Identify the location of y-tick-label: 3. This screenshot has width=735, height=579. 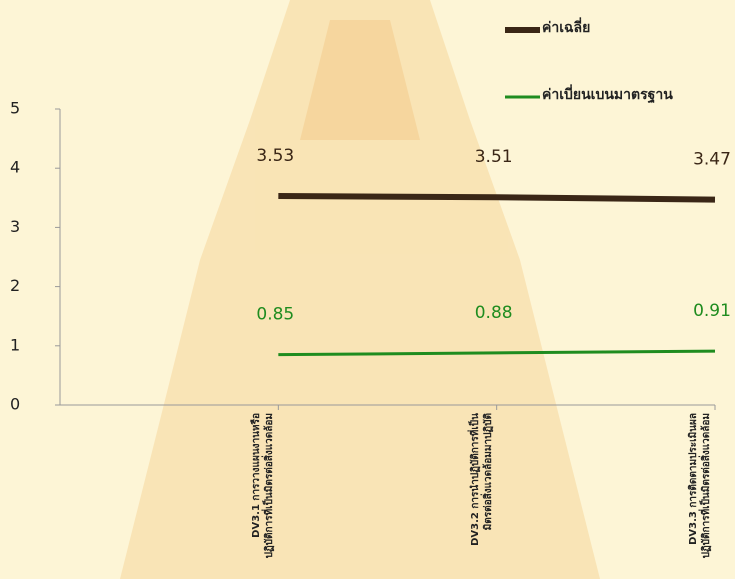
(15, 226).